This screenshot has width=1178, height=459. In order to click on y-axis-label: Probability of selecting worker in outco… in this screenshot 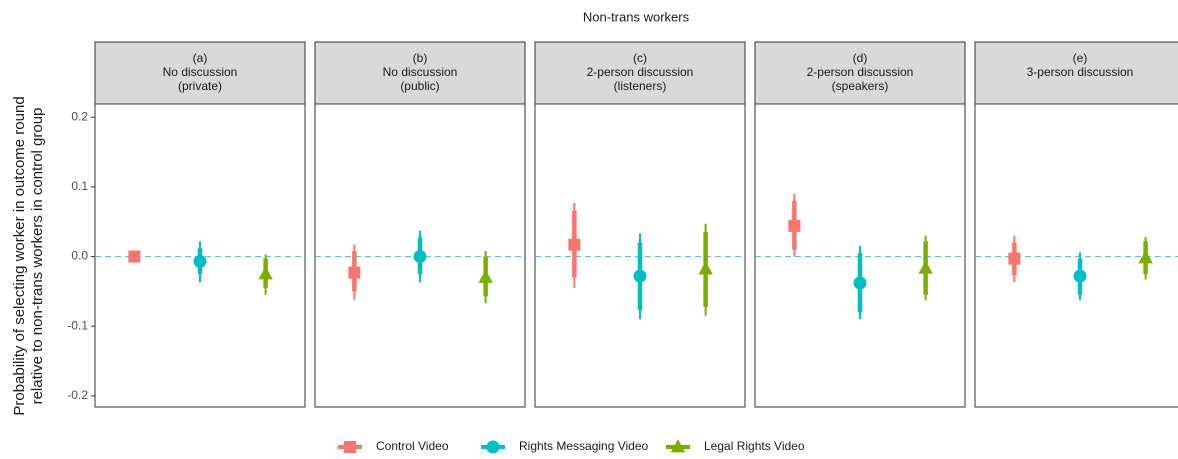, I will do `click(19, 255)`.